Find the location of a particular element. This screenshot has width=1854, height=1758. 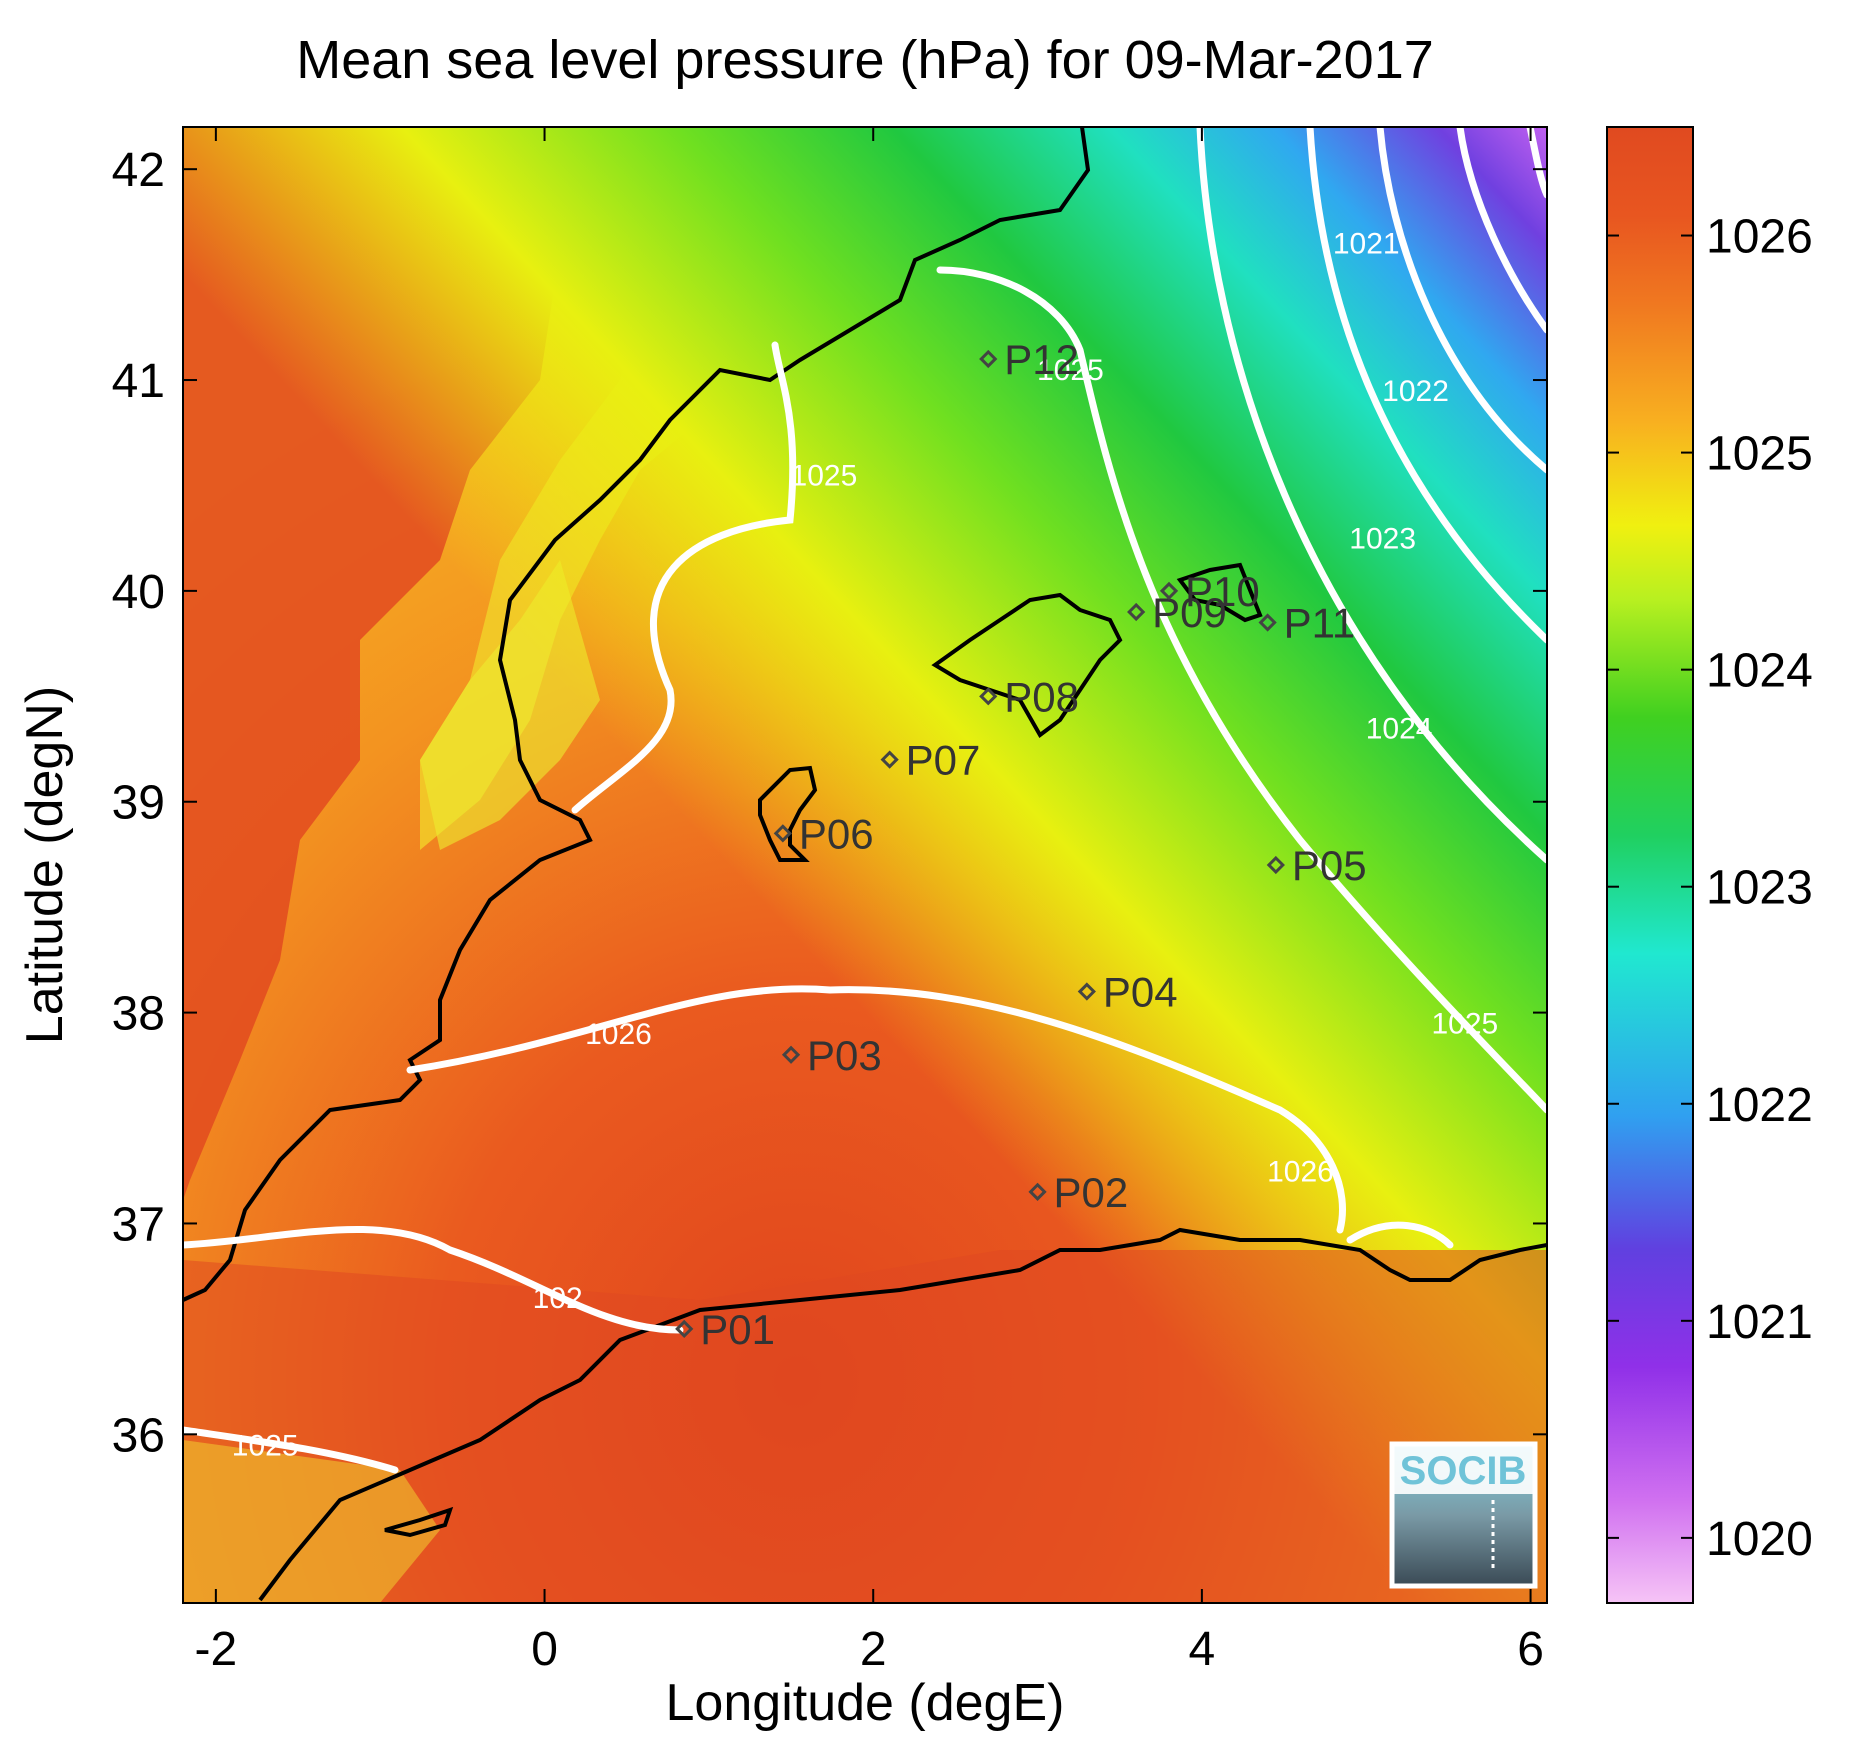

colorbar-tick-label: 1021 is located at coordinates (1759, 1322).